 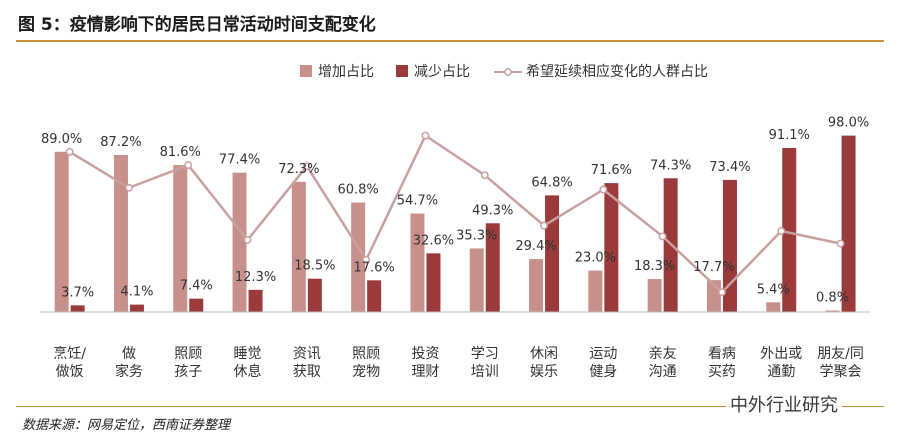 What do you see at coordinates (450, 406) in the screenshot?
I see `source-rule` at bounding box center [450, 406].